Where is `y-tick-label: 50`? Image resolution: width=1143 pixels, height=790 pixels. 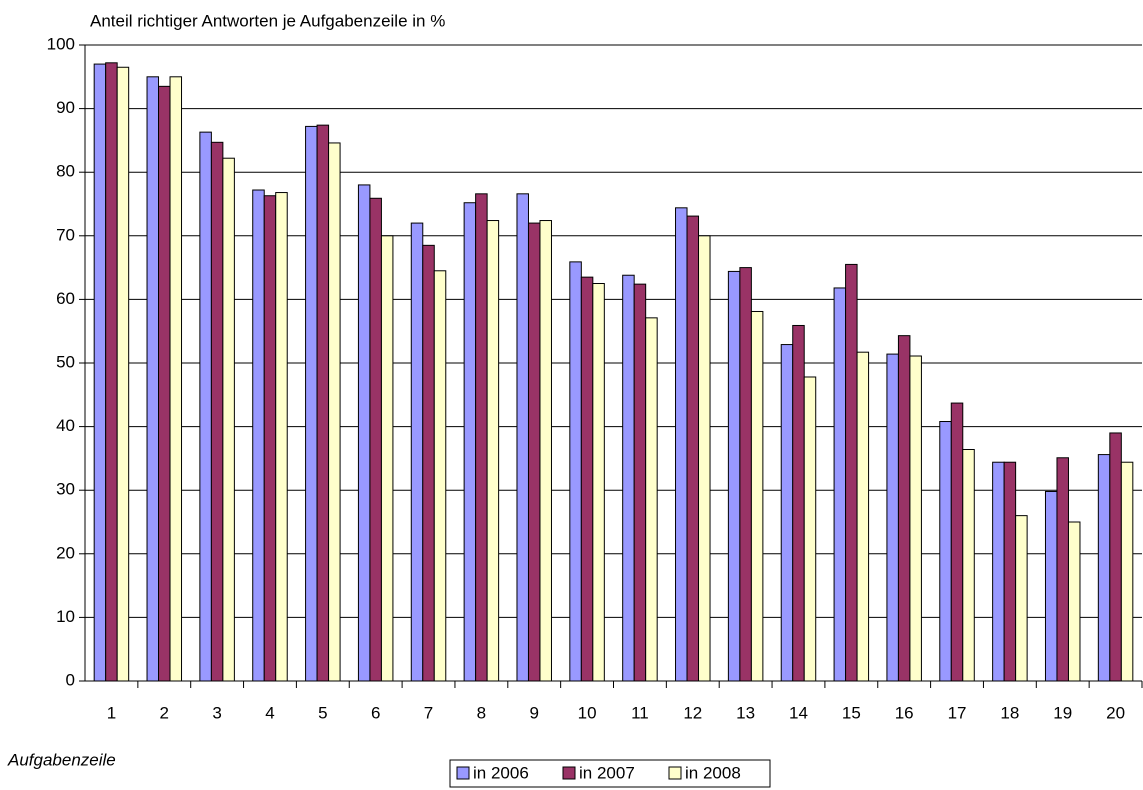
y-tick-label: 50 is located at coordinates (65, 361).